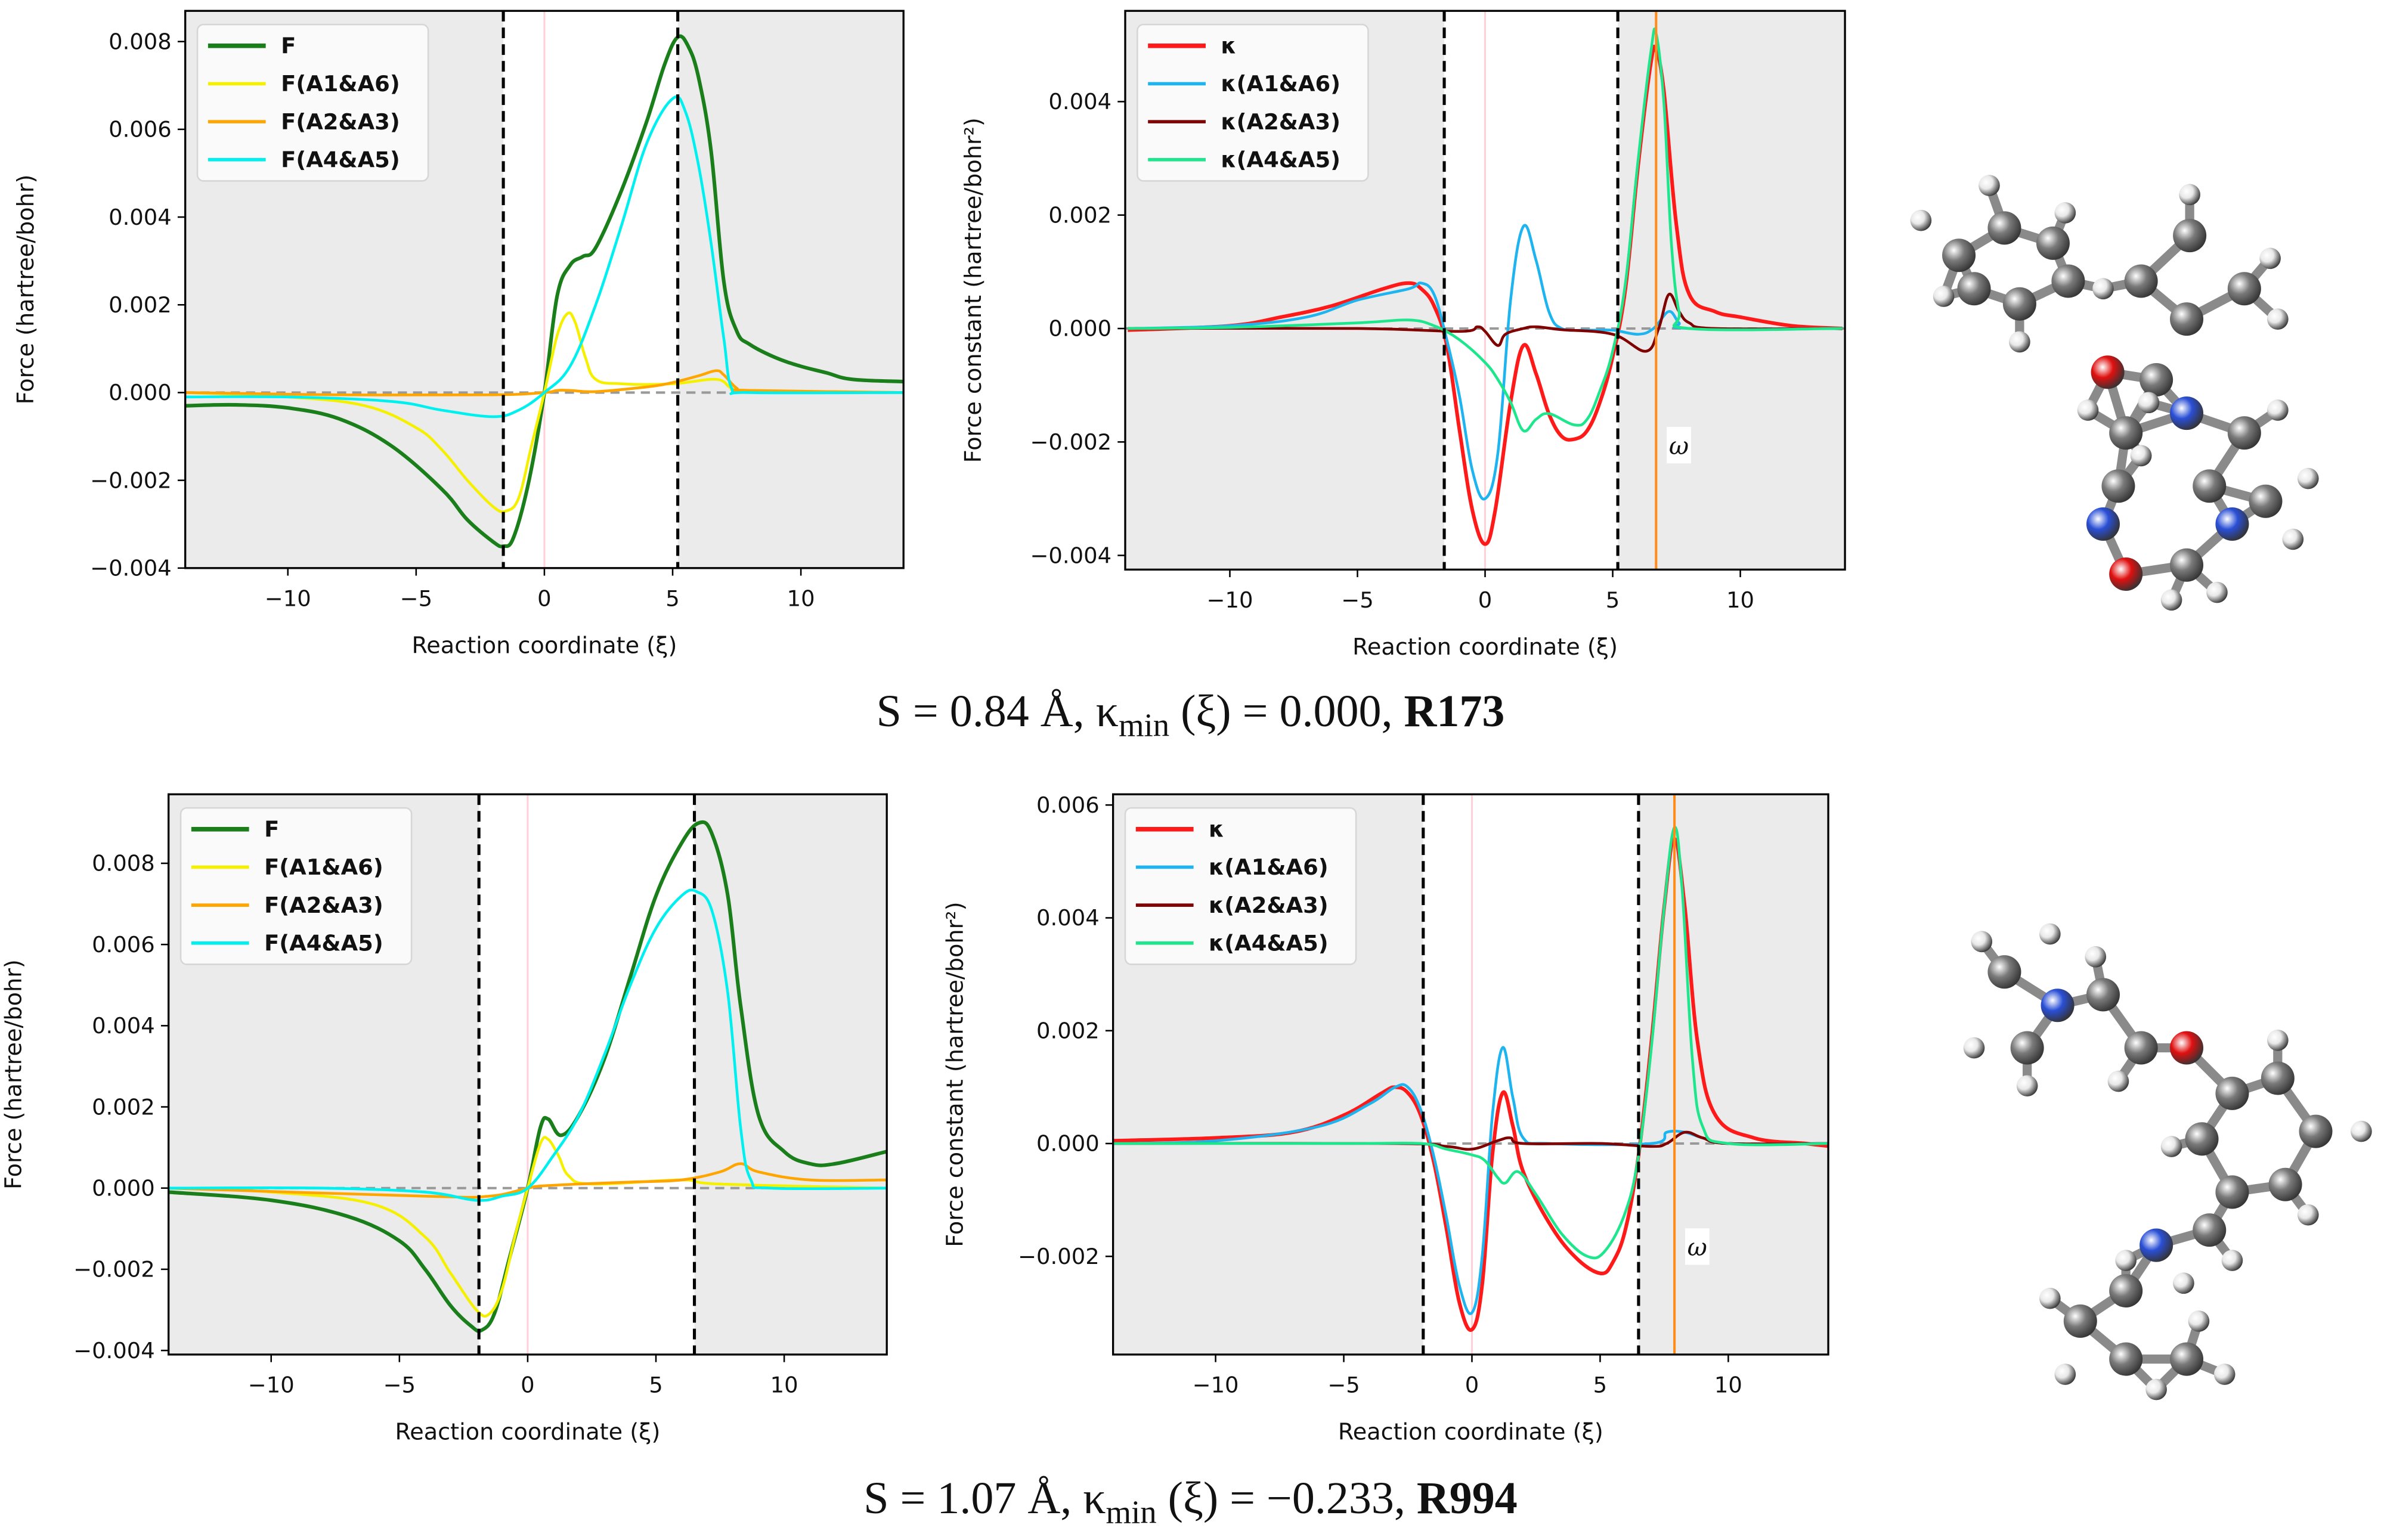  I want to click on legend-label: κ(A4&A5), so click(1280, 160).